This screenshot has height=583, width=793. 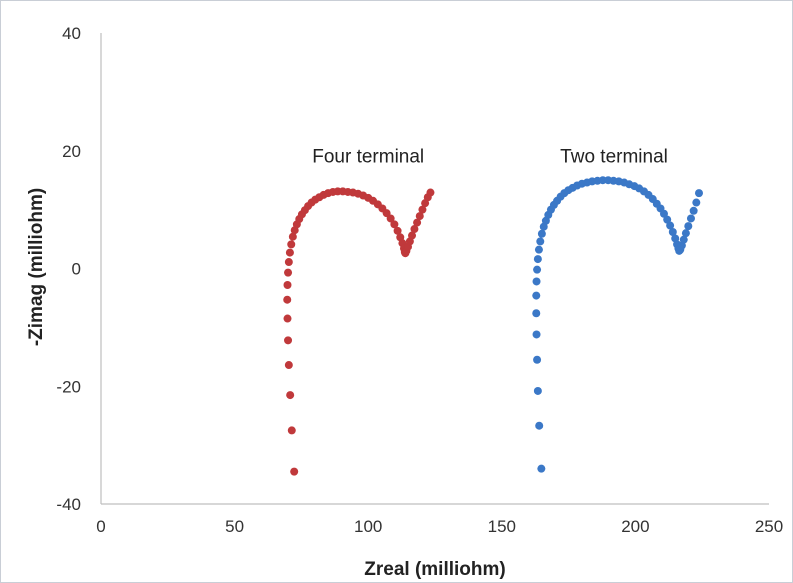 I want to click on x-tick-label: 250, so click(x=769, y=526).